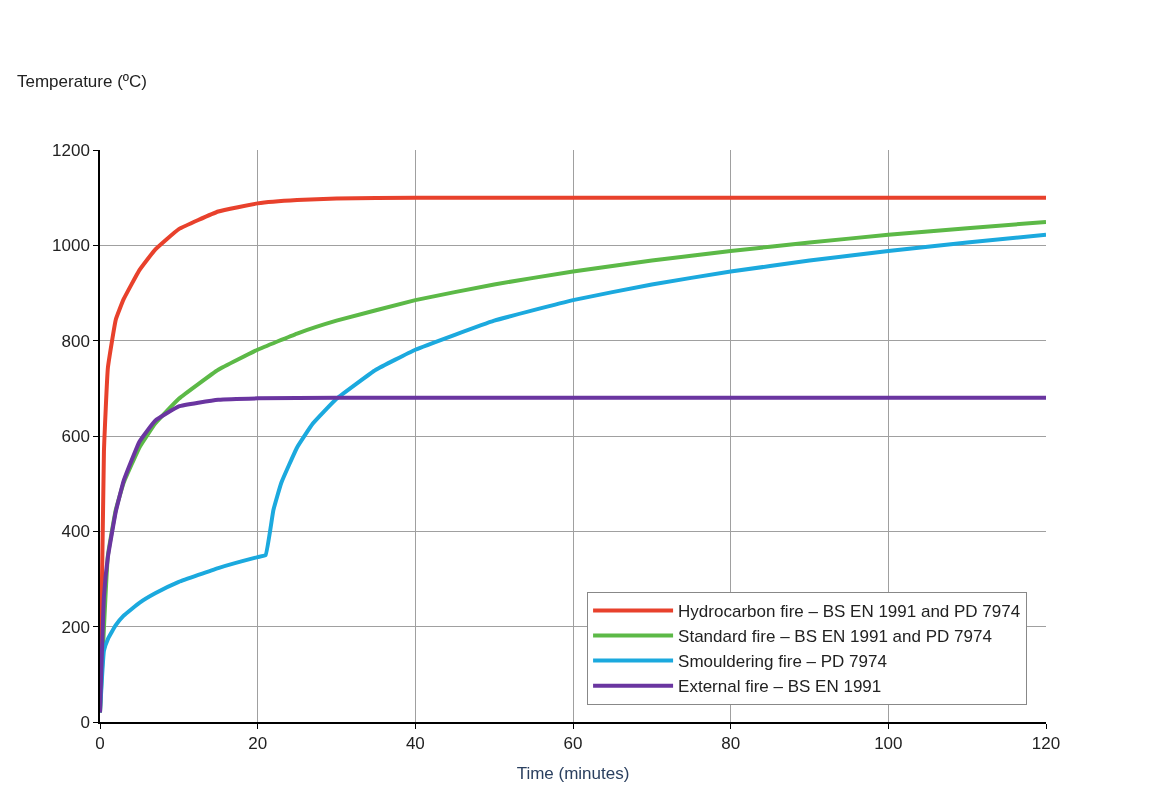 This screenshot has width=1156, height=812. Describe the element at coordinates (731, 744) in the screenshot. I see `x-tick-label: 80` at that location.